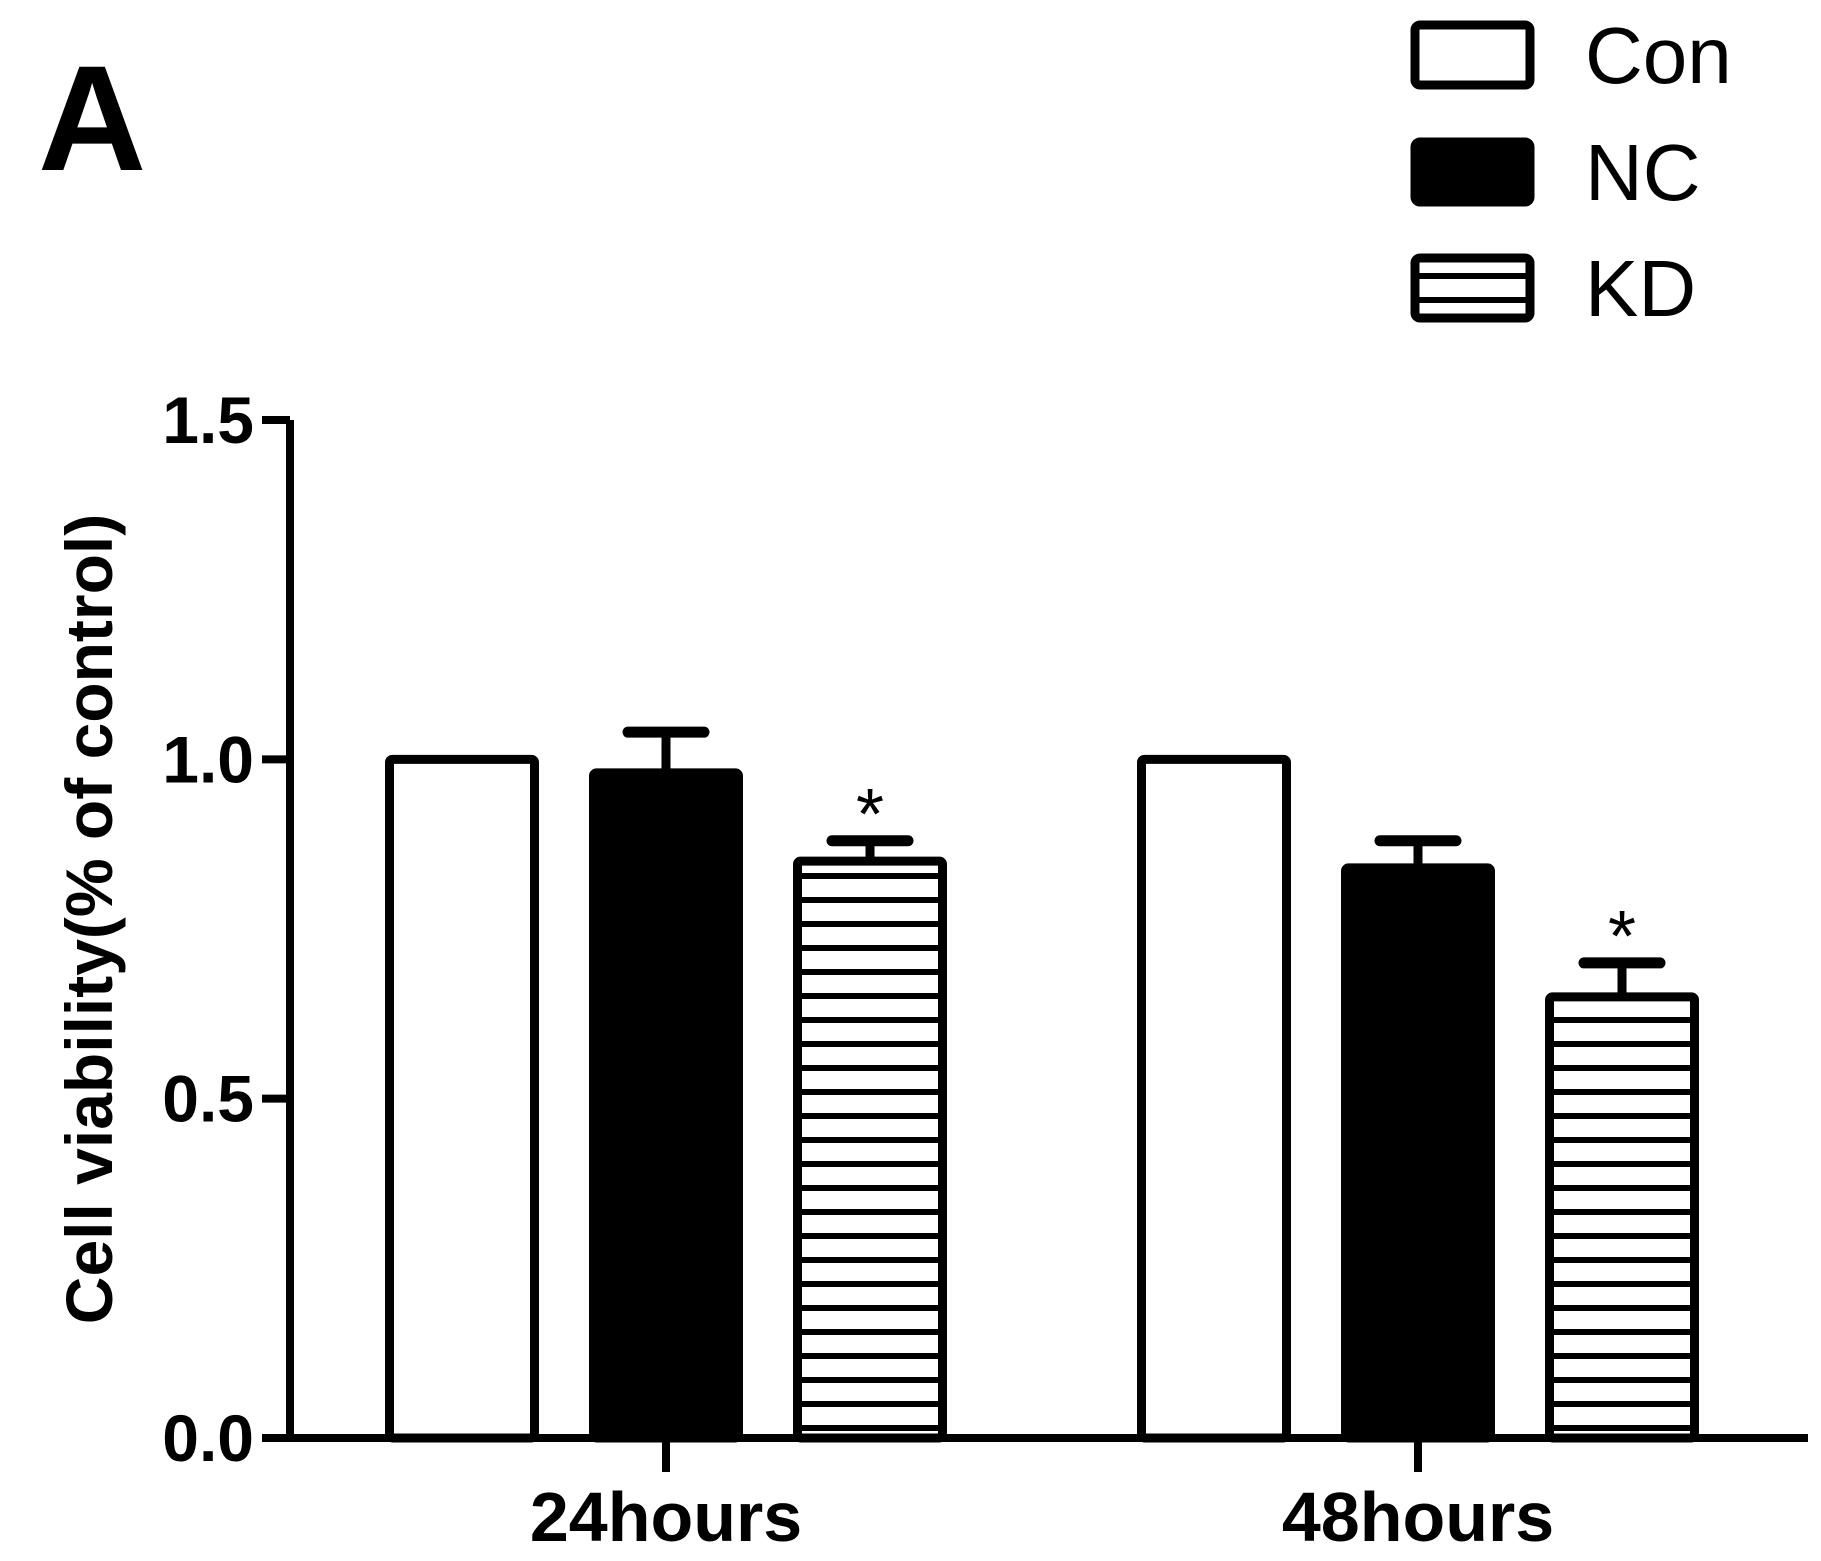 The height and width of the screenshot is (1561, 1821). I want to click on y-tick-label: 0.0, so click(208, 1438).